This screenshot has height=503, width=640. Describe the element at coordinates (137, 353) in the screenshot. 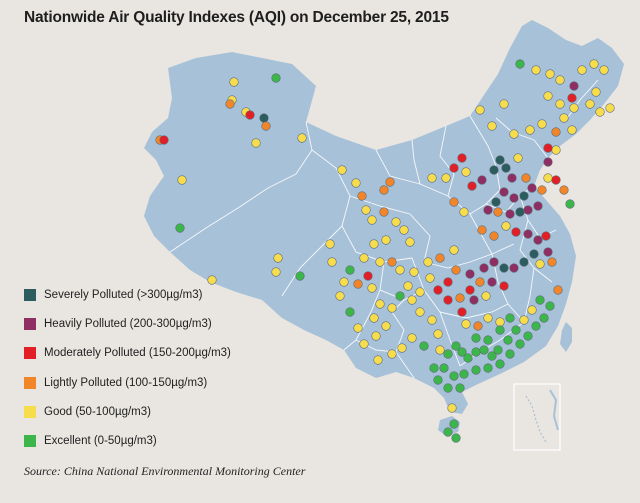

I see `legend-label: Moderately Polluted (150-200µg/m3)` at that location.